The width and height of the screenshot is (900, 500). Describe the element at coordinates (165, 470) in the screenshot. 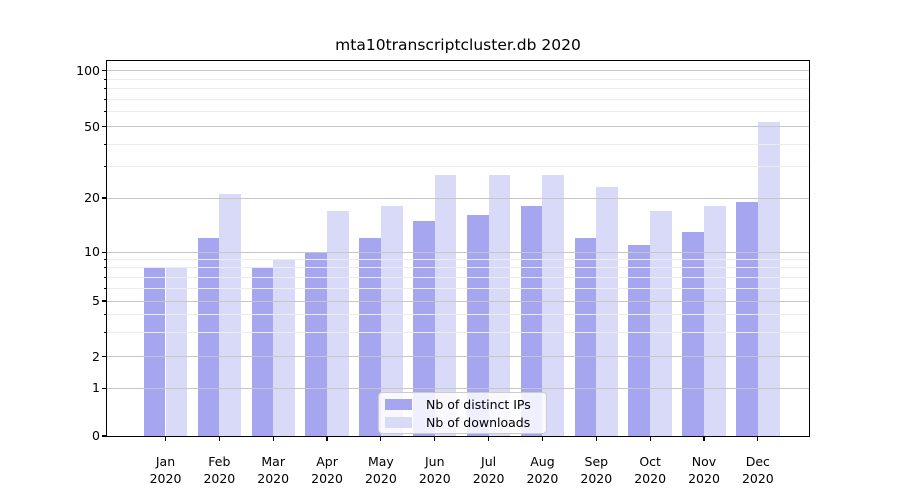

I see `x-axis-tick-label: Jan 2020` at that location.